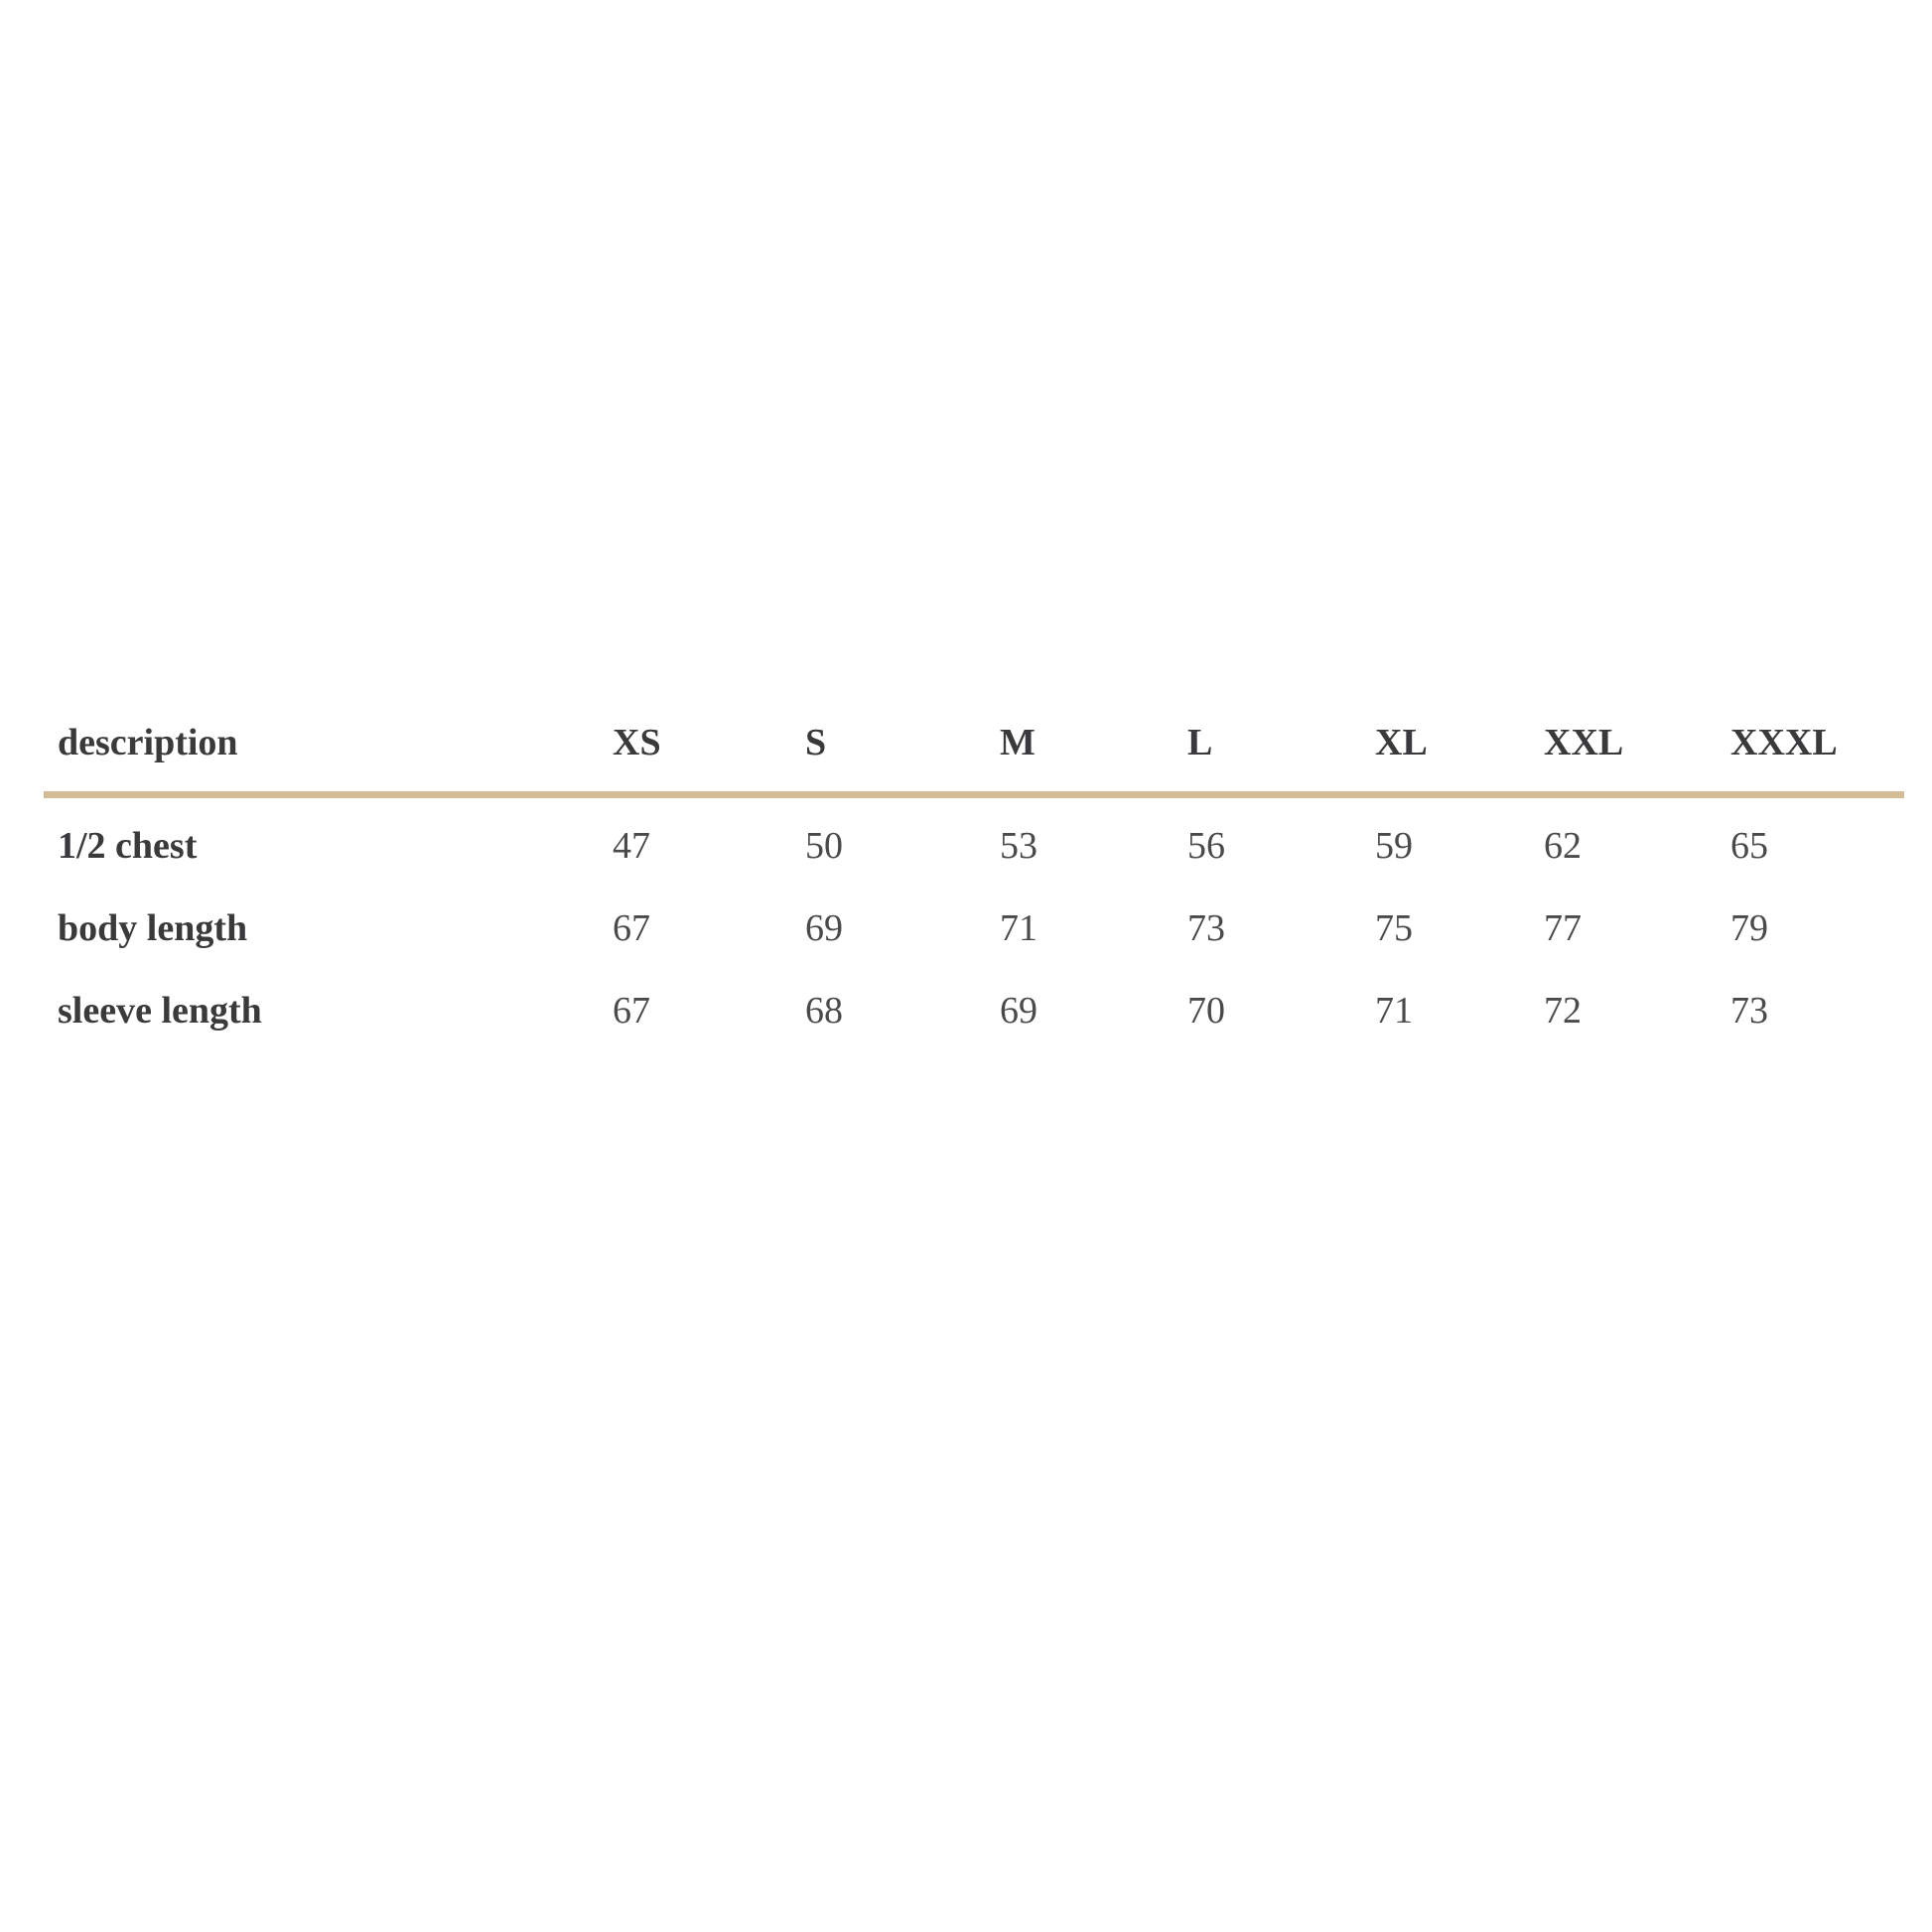  What do you see at coordinates (128, 845) in the screenshot?
I see `row-label: 1/2 chest` at bounding box center [128, 845].